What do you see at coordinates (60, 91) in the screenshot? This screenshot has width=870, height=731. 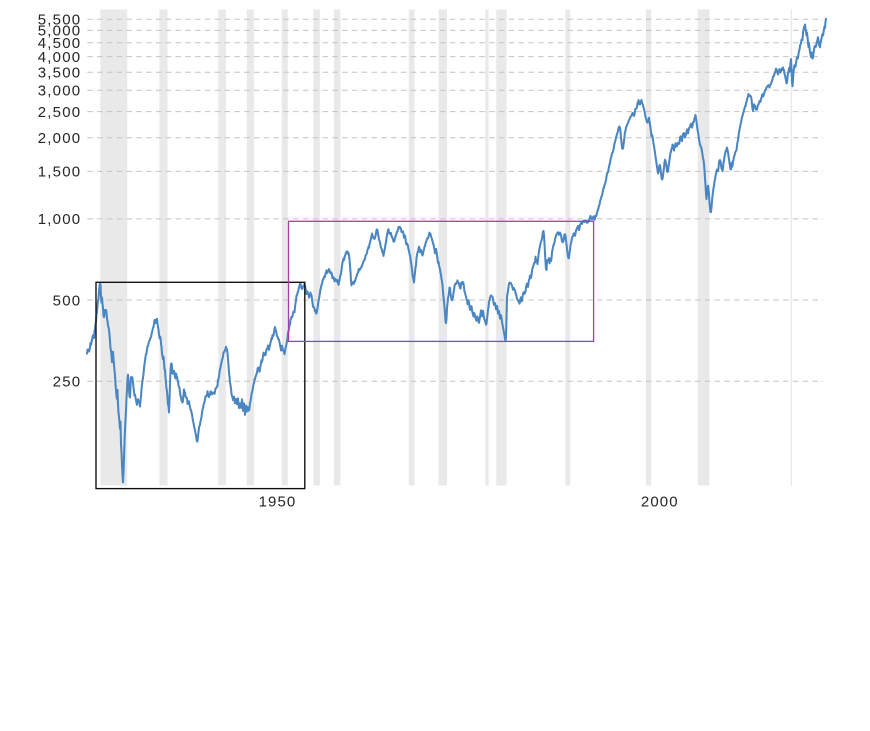 I see `svg-text: 3,000` at bounding box center [60, 91].